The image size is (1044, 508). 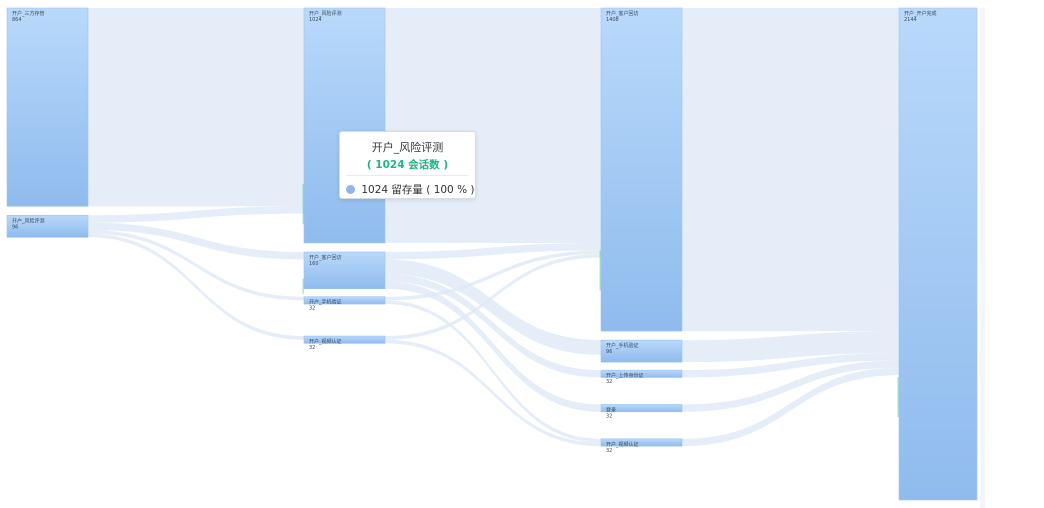 What do you see at coordinates (611, 409) in the screenshot?
I see `sankey-node-label: 登录` at bounding box center [611, 409].